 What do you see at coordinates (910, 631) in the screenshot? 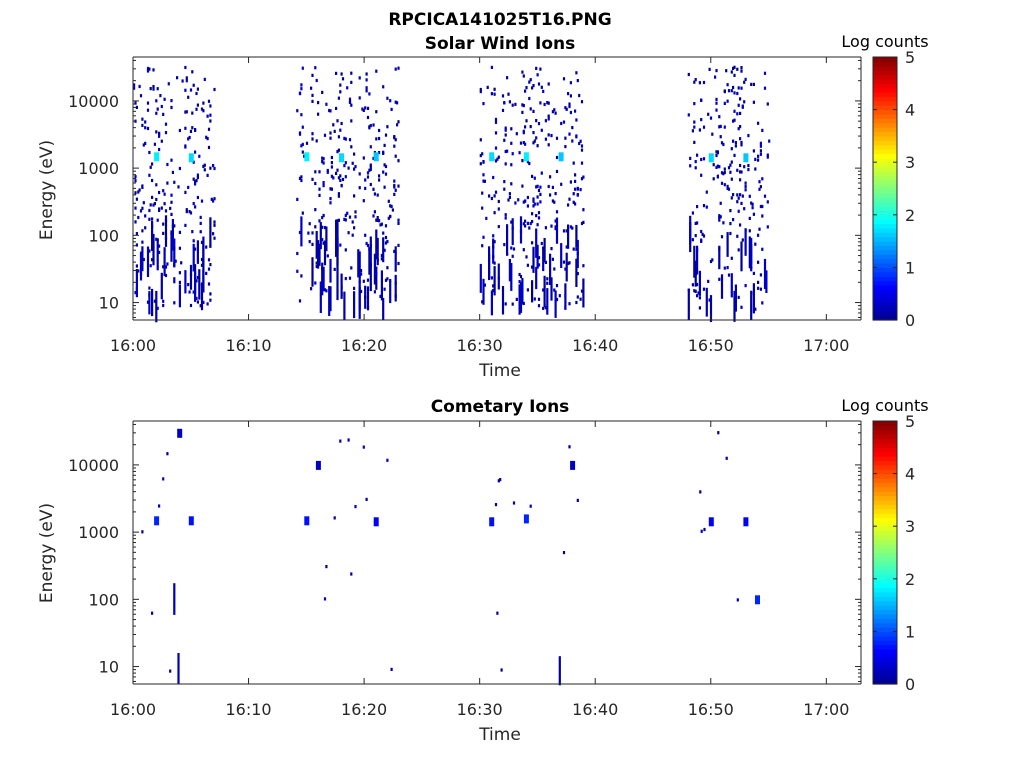
I see `colorbar-tick-label: 1` at bounding box center [910, 631].